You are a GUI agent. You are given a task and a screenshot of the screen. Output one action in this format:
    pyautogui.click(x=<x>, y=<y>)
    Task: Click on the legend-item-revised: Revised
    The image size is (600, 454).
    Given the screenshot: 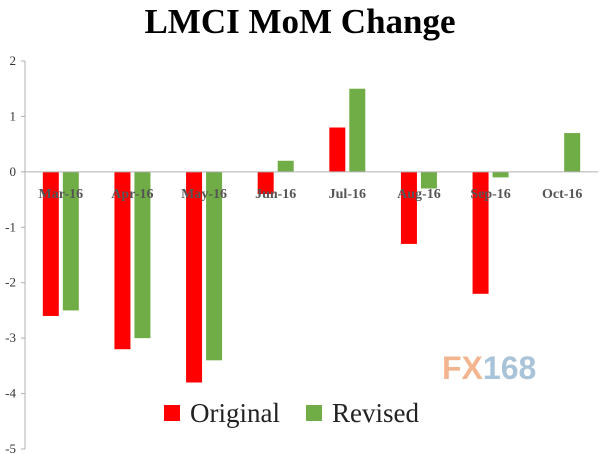 What is the action you would take?
    pyautogui.click(x=362, y=413)
    